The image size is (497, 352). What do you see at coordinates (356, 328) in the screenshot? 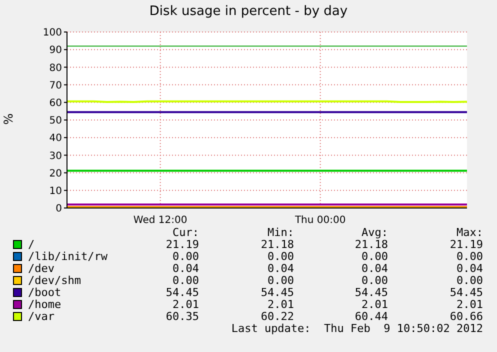
I see `text: Last update: Thu Feb 9 10:50:02 2012` at bounding box center [356, 328].